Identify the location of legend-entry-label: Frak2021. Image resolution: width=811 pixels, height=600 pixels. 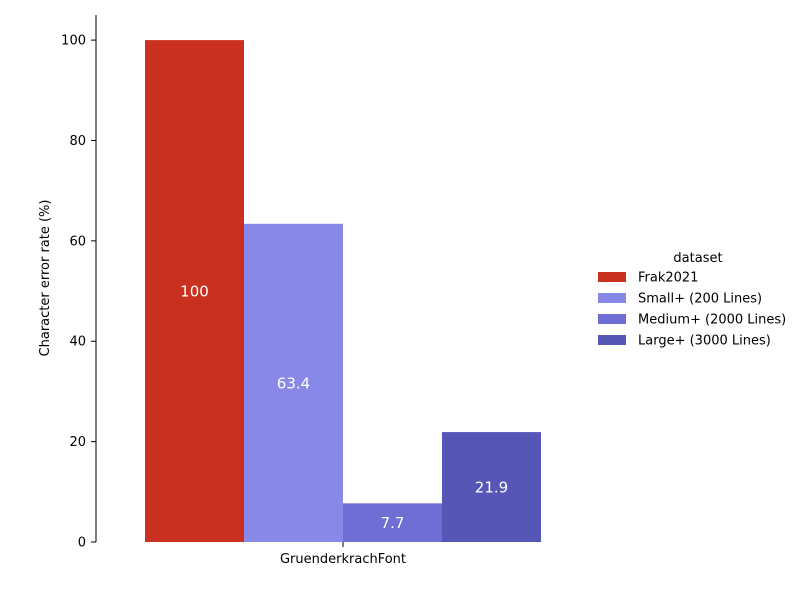
(668, 278).